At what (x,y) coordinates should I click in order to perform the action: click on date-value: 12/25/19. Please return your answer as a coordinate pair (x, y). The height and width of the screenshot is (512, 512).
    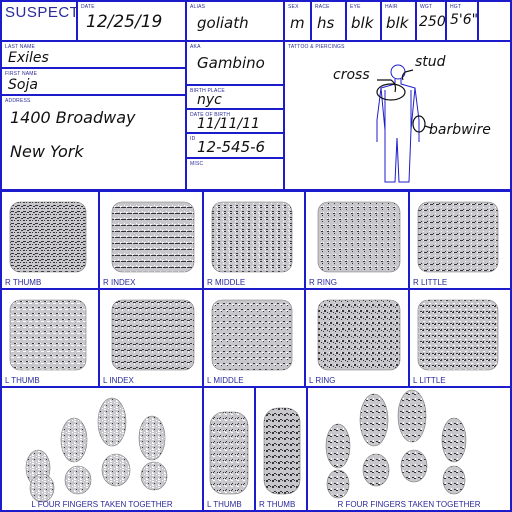
    Looking at the image, I should click on (124, 22).